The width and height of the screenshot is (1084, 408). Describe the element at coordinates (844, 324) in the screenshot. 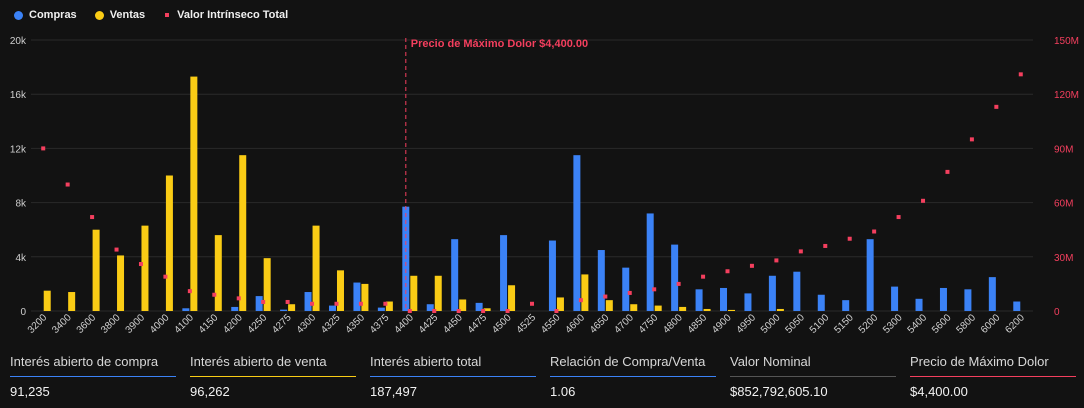

I see `x-tick-label: 5150` at that location.